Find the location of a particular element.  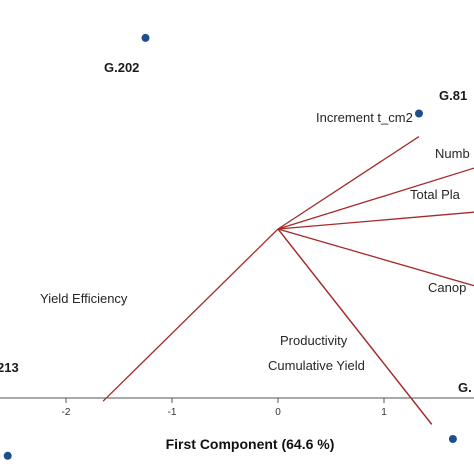

vector-label-yield-efficiency: Yield Efficiency is located at coordinates (84, 298).